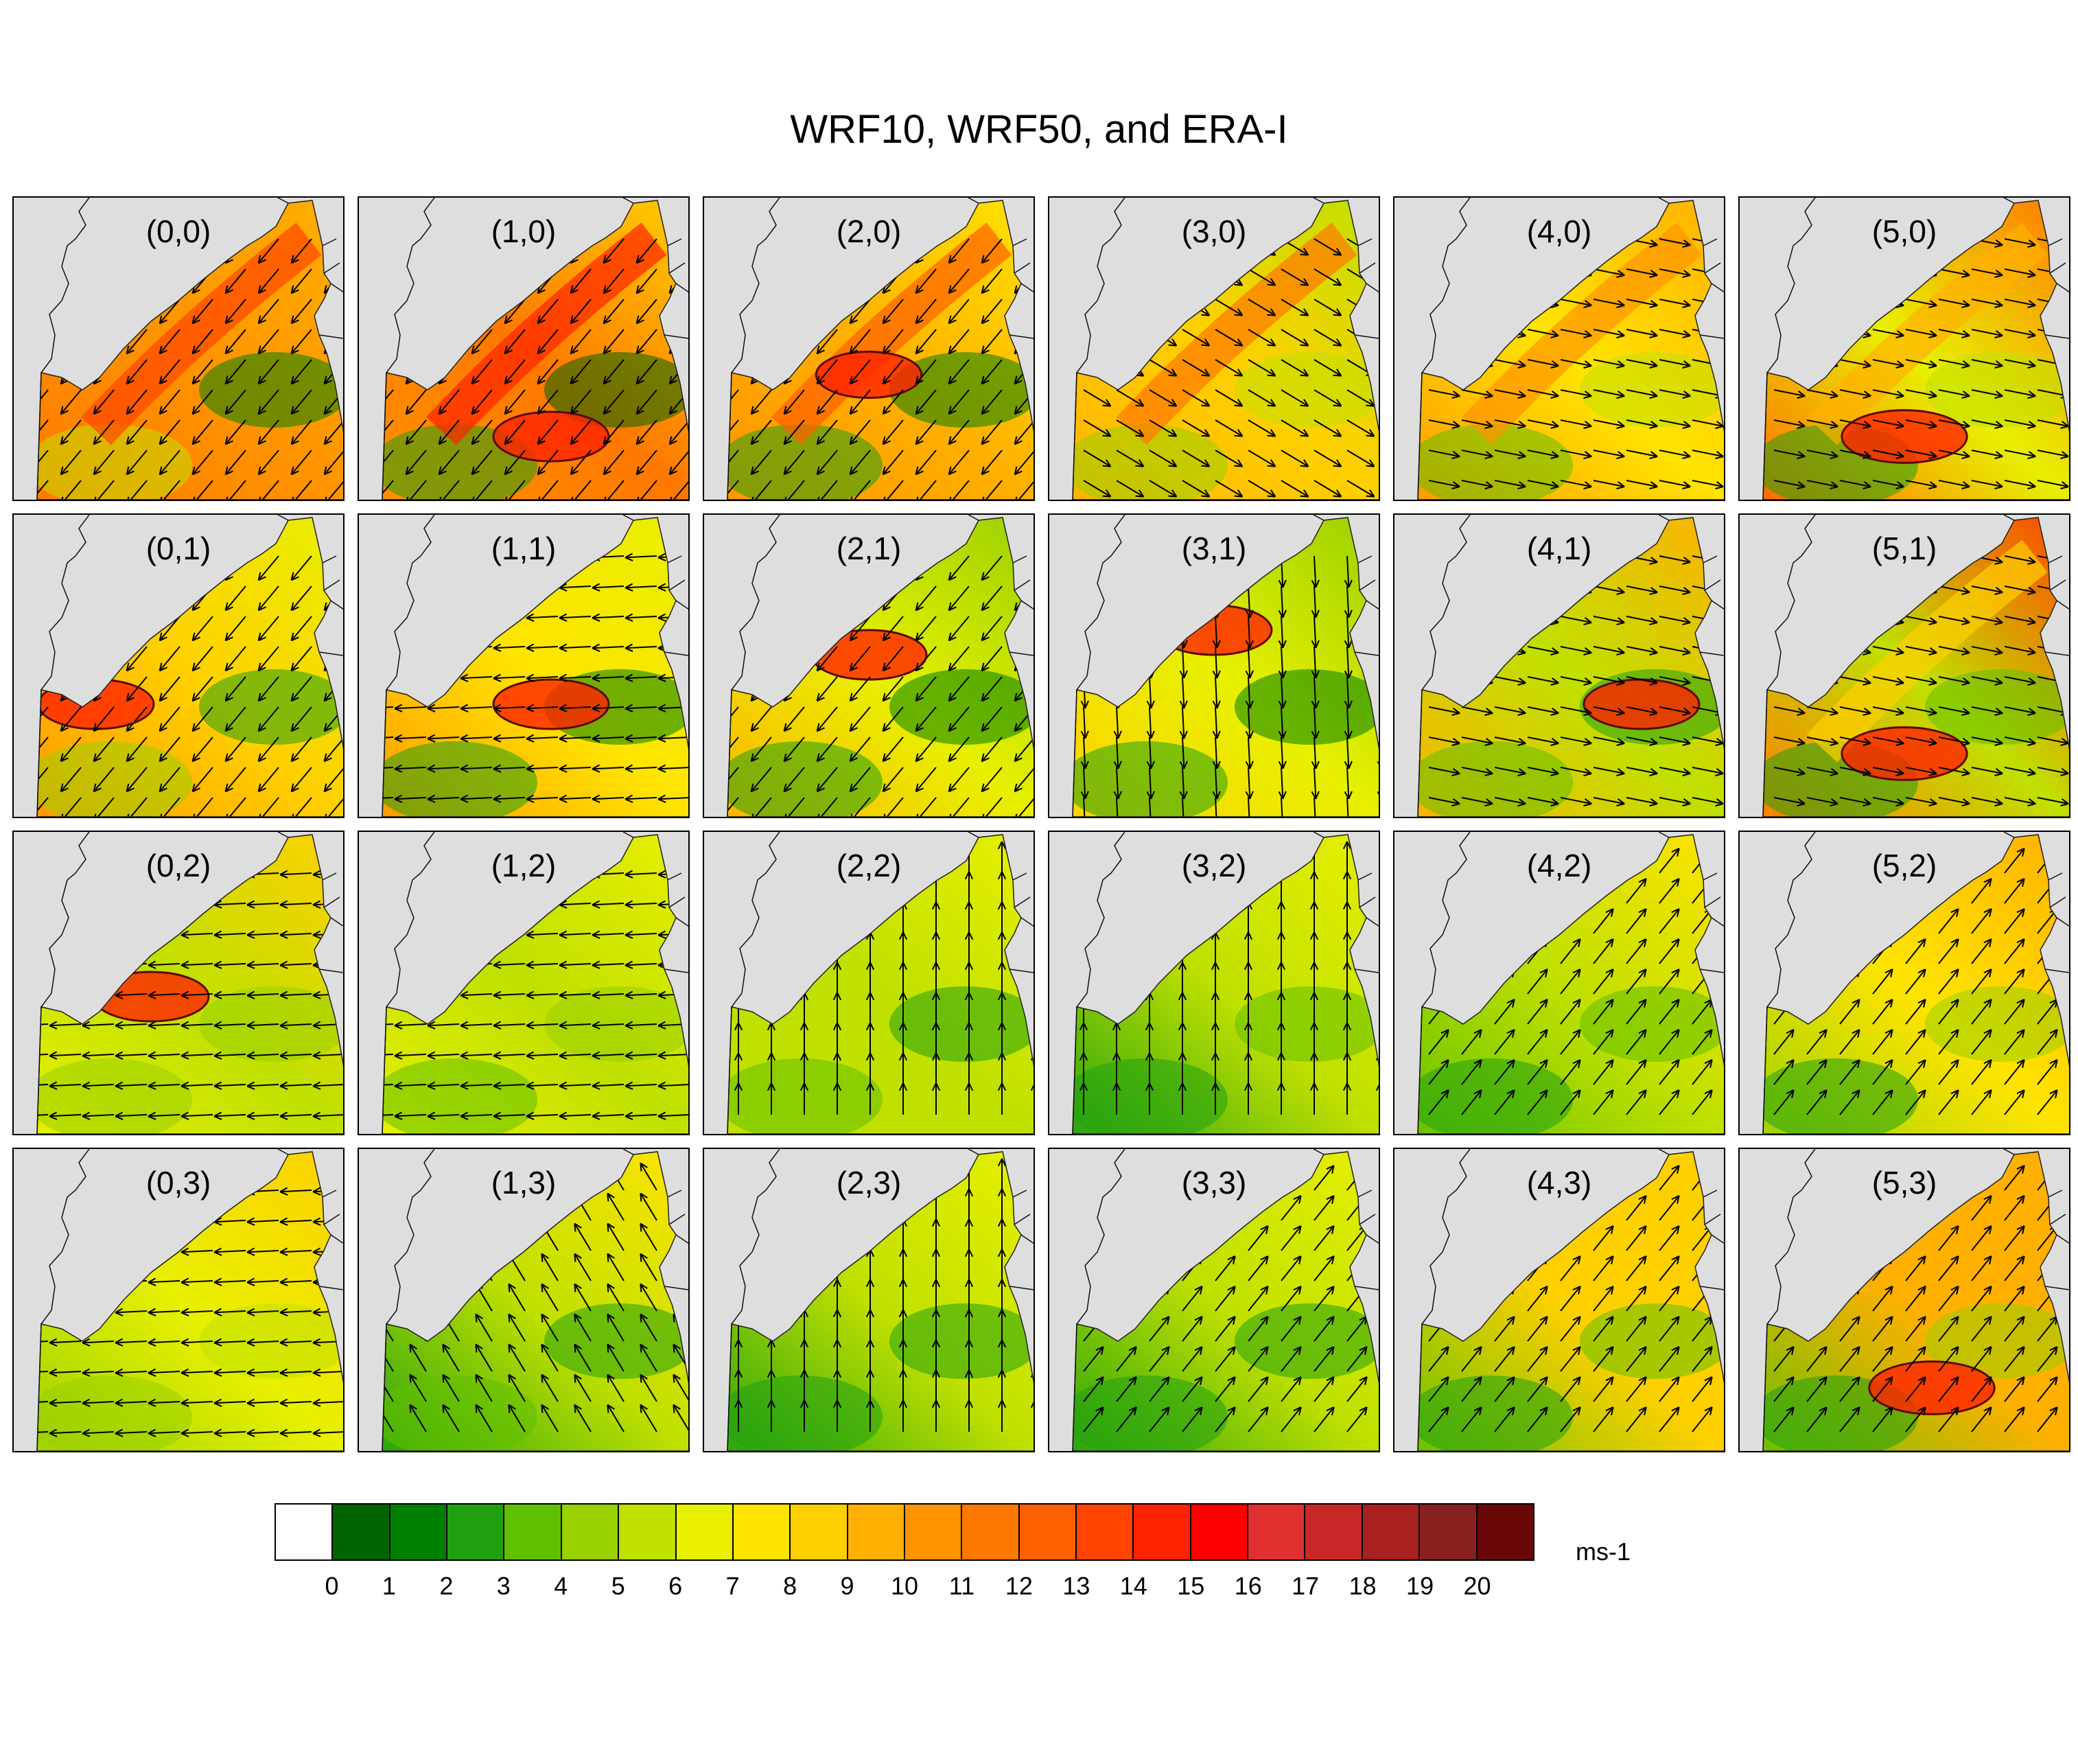 The image size is (2078, 1764). Describe the element at coordinates (675, 1586) in the screenshot. I see `colorbar-tick-label: 6` at that location.